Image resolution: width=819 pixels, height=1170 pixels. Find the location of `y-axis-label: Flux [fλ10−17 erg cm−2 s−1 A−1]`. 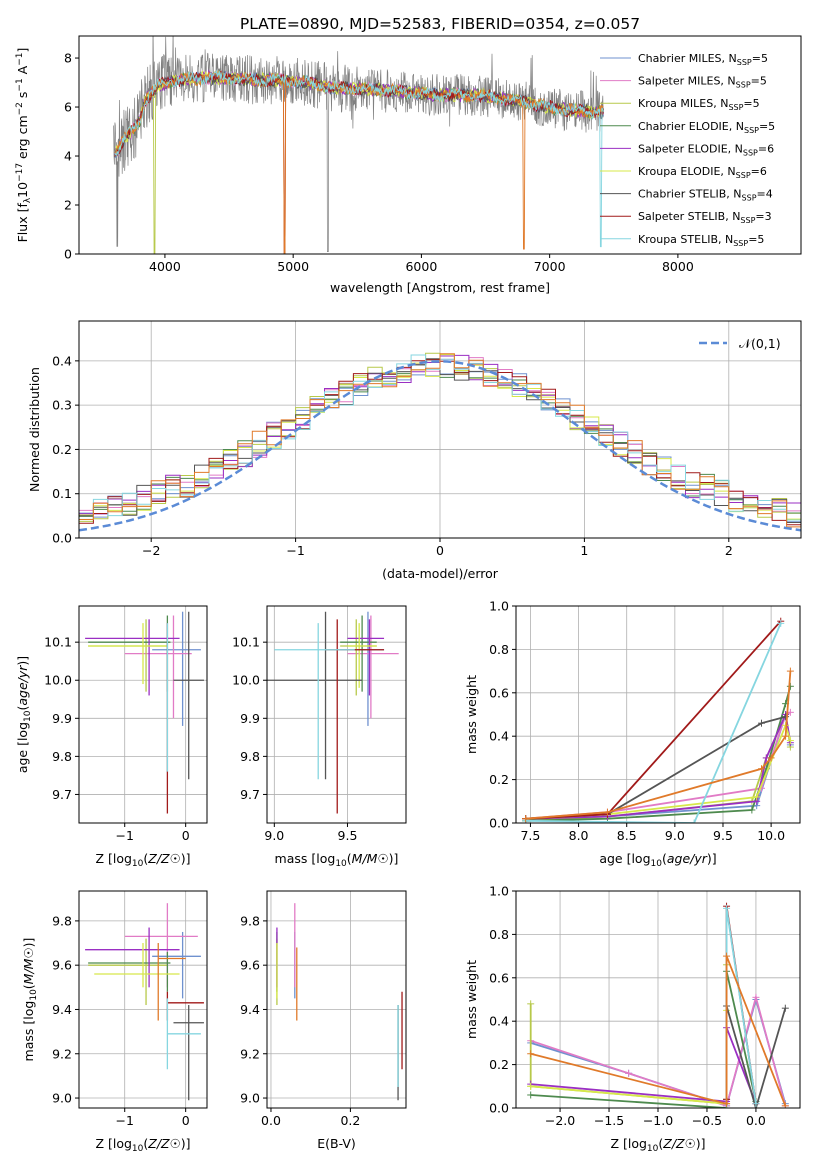

y-axis-label: Flux [fλ10−17 erg cm−2 s−1 A−1] is located at coordinates (24, 145).